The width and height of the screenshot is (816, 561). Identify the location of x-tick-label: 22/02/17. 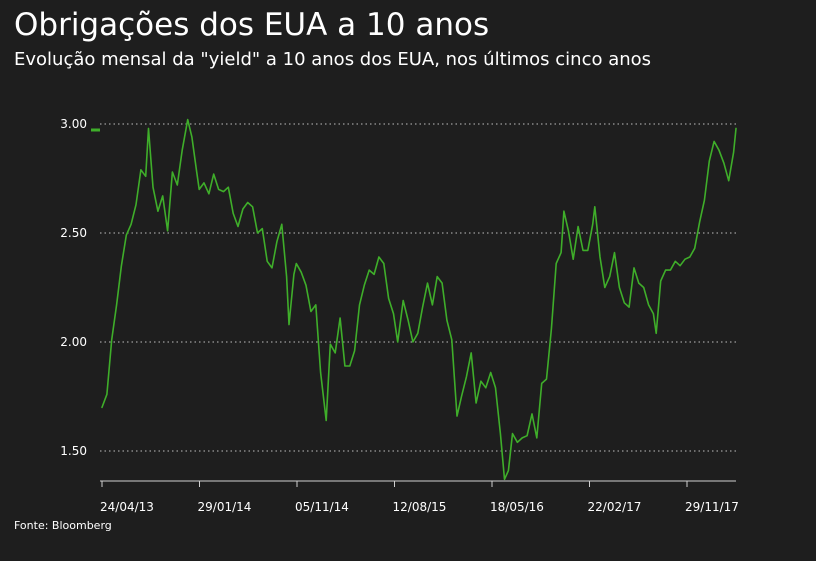
(615, 507).